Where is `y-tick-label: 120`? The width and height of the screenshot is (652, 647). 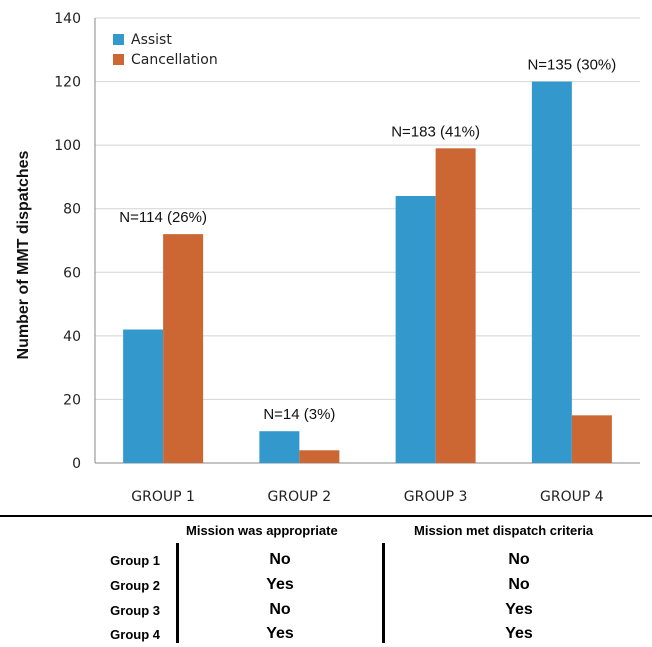 y-tick-label: 120 is located at coordinates (67, 83).